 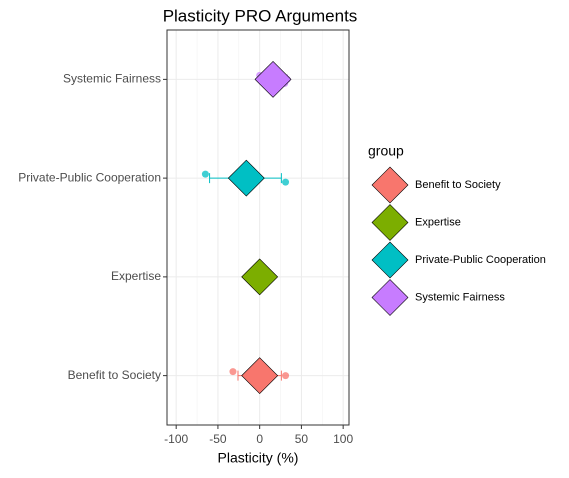 What do you see at coordinates (114, 375) in the screenshot?
I see `y-tick-label: Benefit to Society` at bounding box center [114, 375].